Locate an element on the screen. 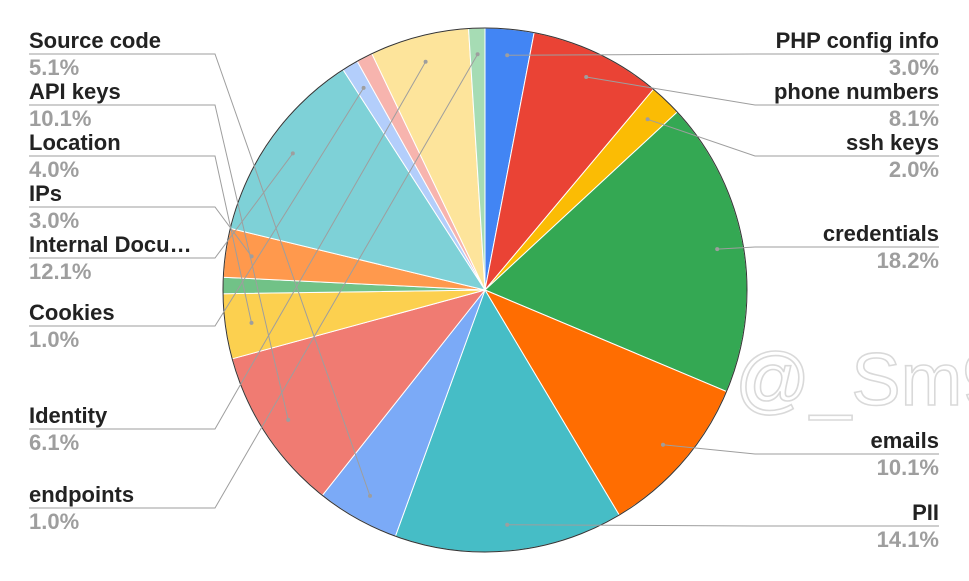 The image size is (969, 581). slice-label-api-keys: API keys is located at coordinates (75, 91).